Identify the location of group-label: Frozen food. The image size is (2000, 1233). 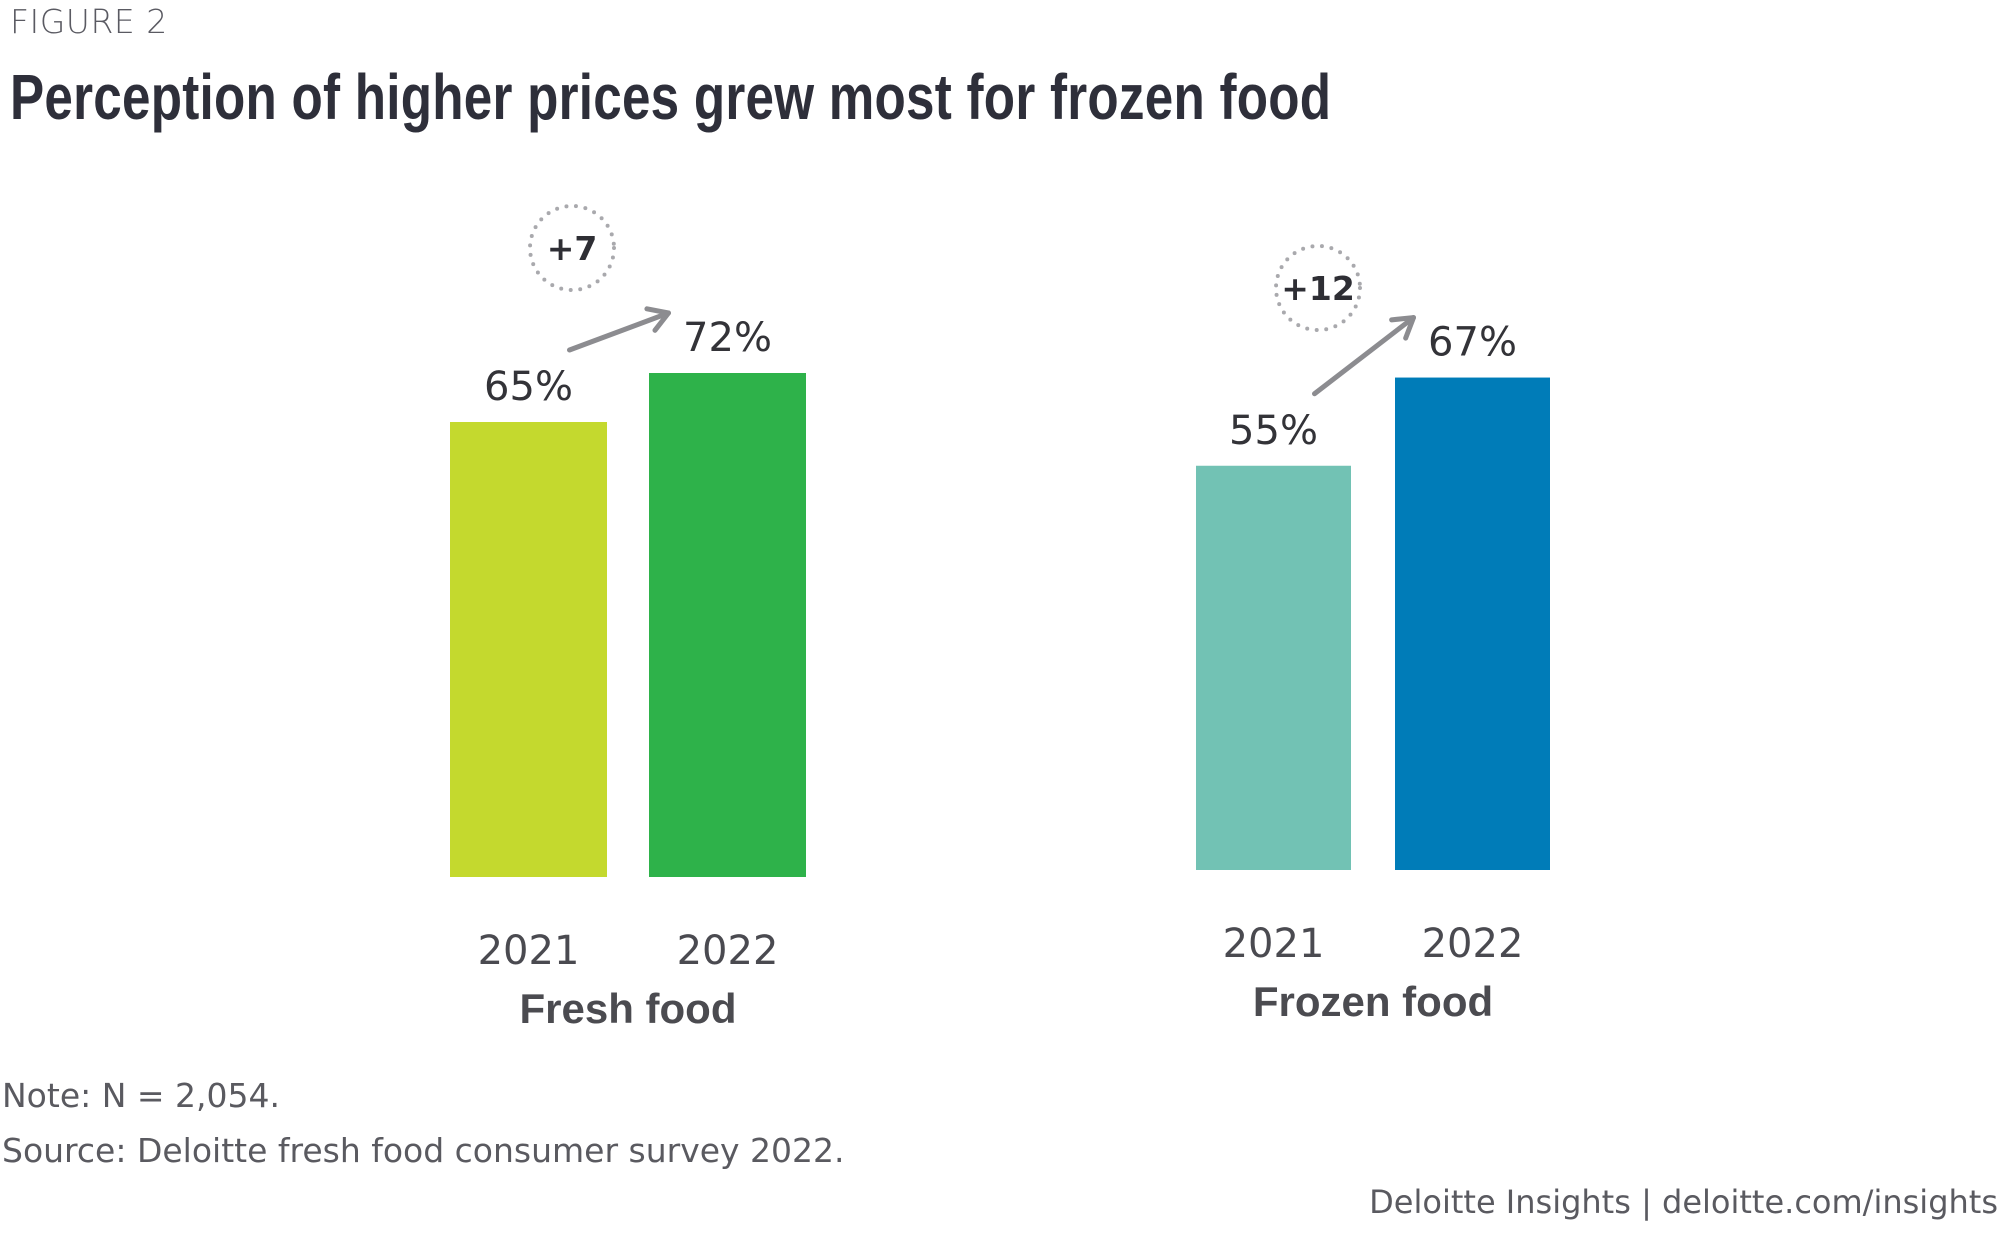
(1373, 1001).